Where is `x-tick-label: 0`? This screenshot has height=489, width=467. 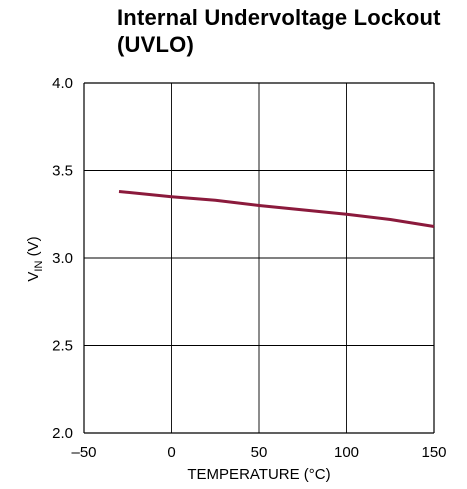 x-tick-label: 0 is located at coordinates (171, 452).